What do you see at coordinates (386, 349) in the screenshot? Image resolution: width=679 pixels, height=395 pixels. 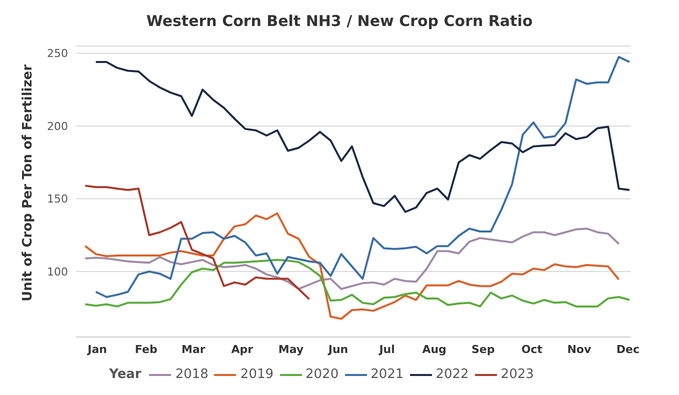 I see `x-tick-label: Jul` at bounding box center [386, 349].